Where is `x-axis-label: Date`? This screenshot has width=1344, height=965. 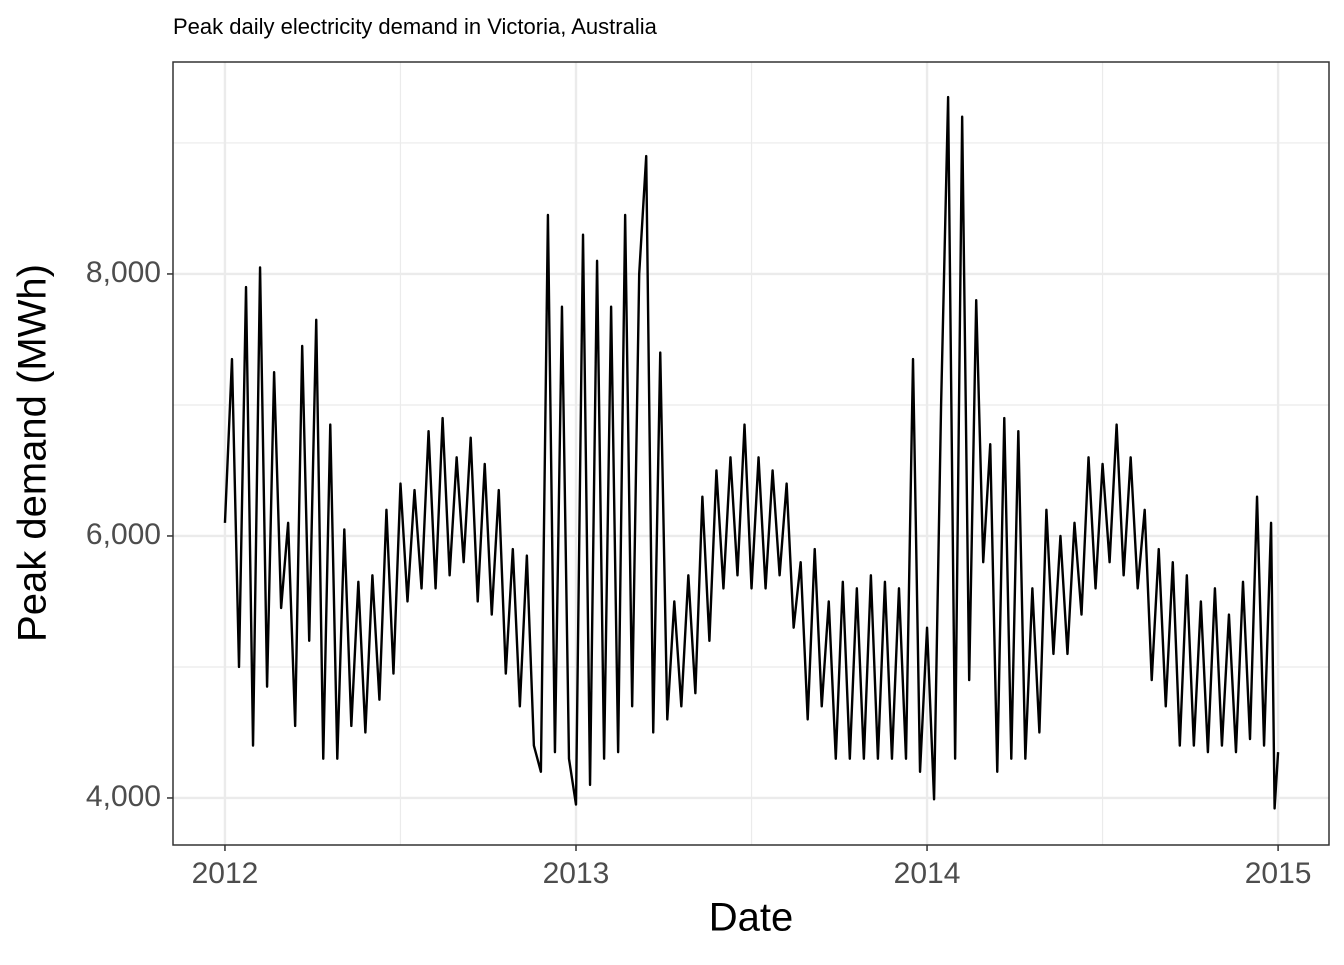
x-axis-label: Date is located at coordinates (751, 918).